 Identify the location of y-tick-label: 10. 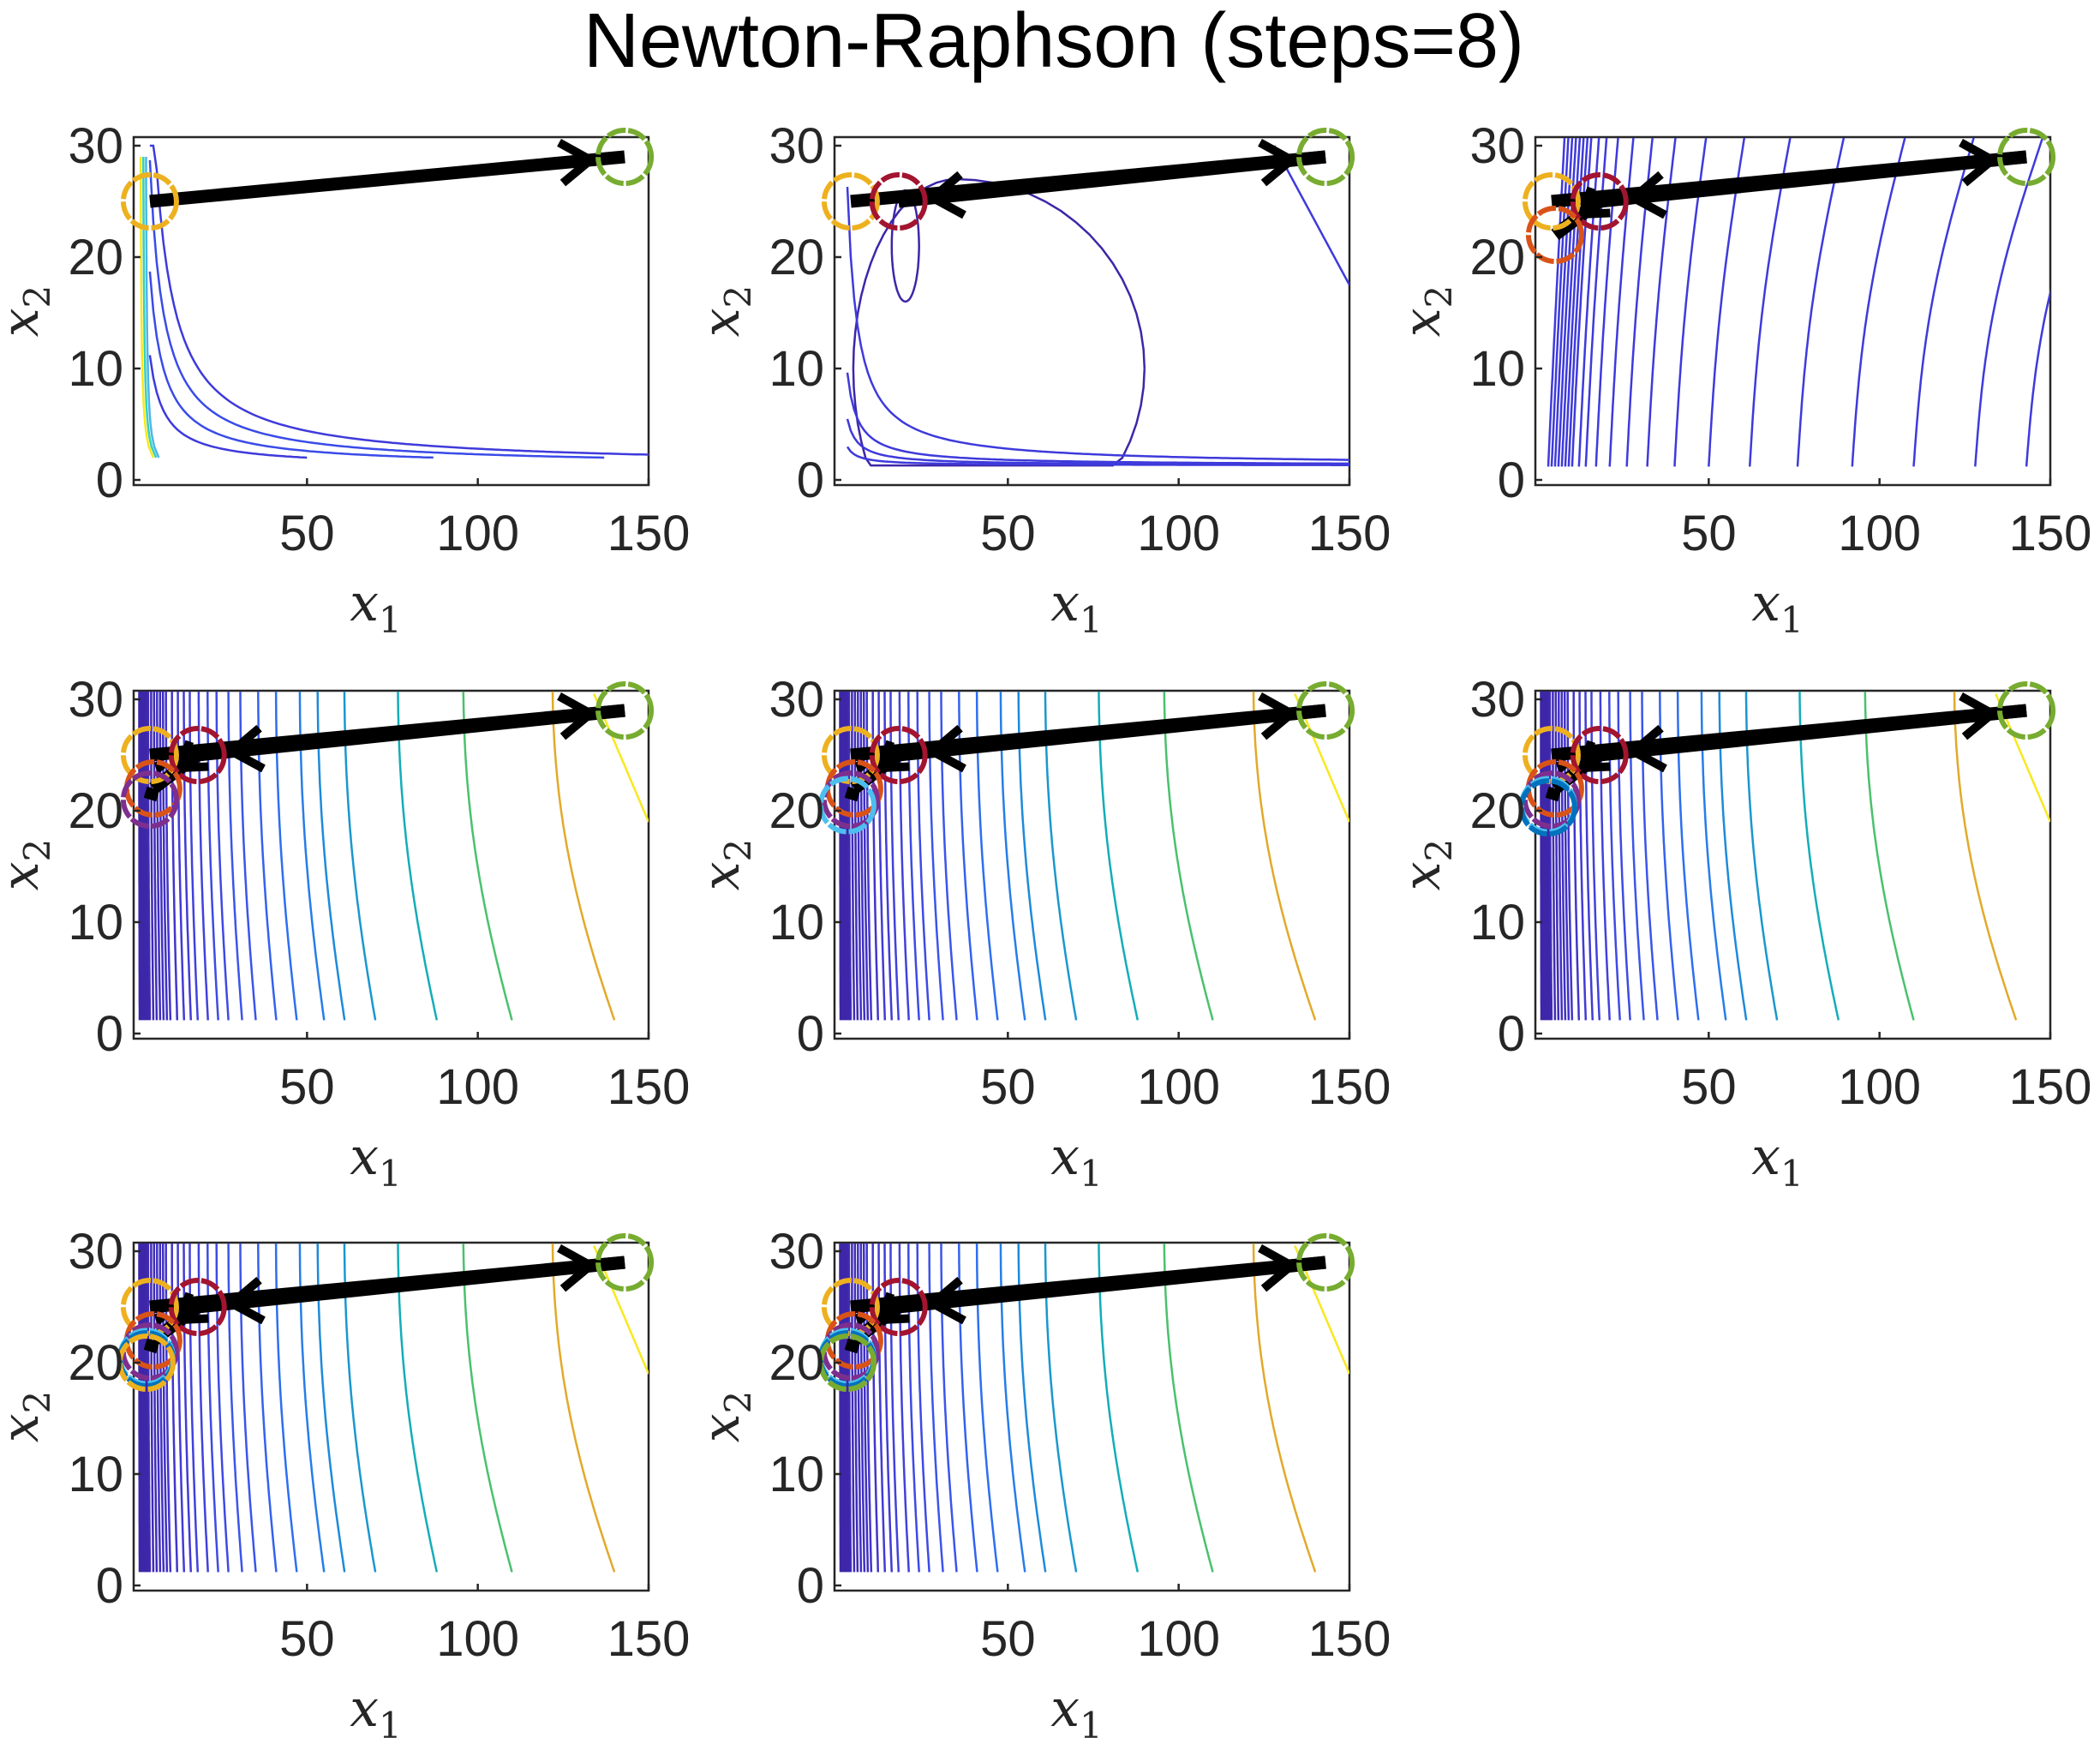
(1497, 923).